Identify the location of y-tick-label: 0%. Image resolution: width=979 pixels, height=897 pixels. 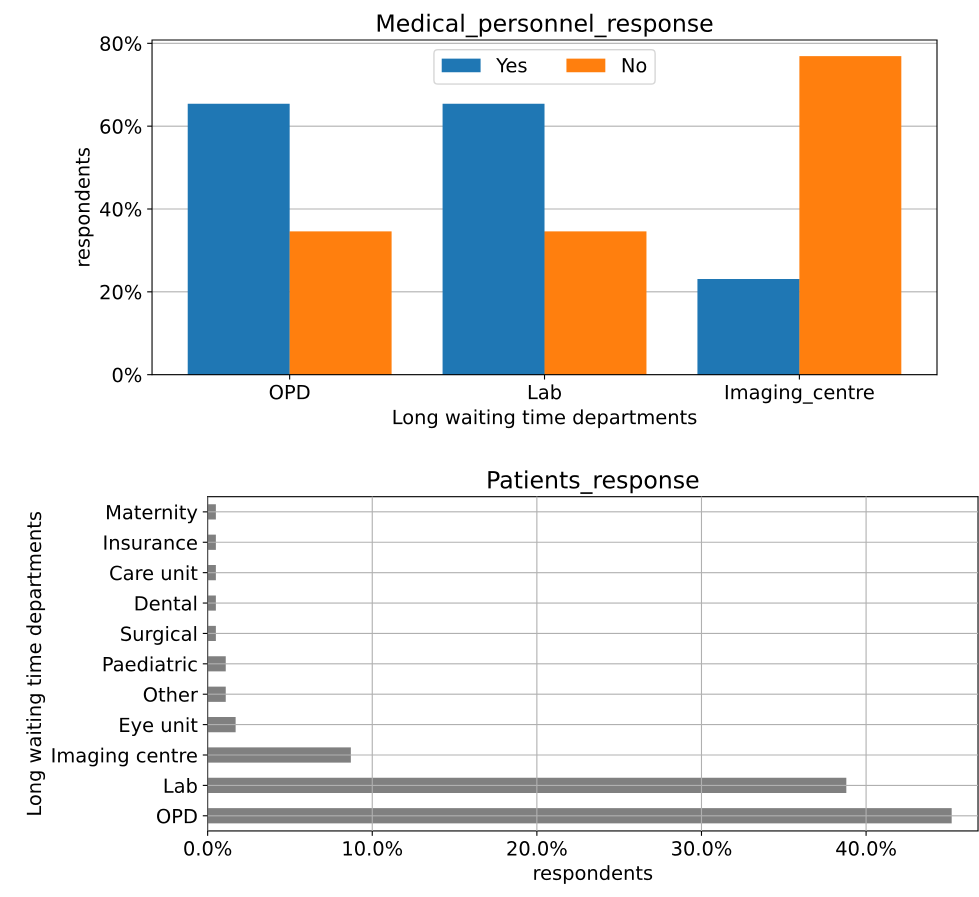
(127, 375).